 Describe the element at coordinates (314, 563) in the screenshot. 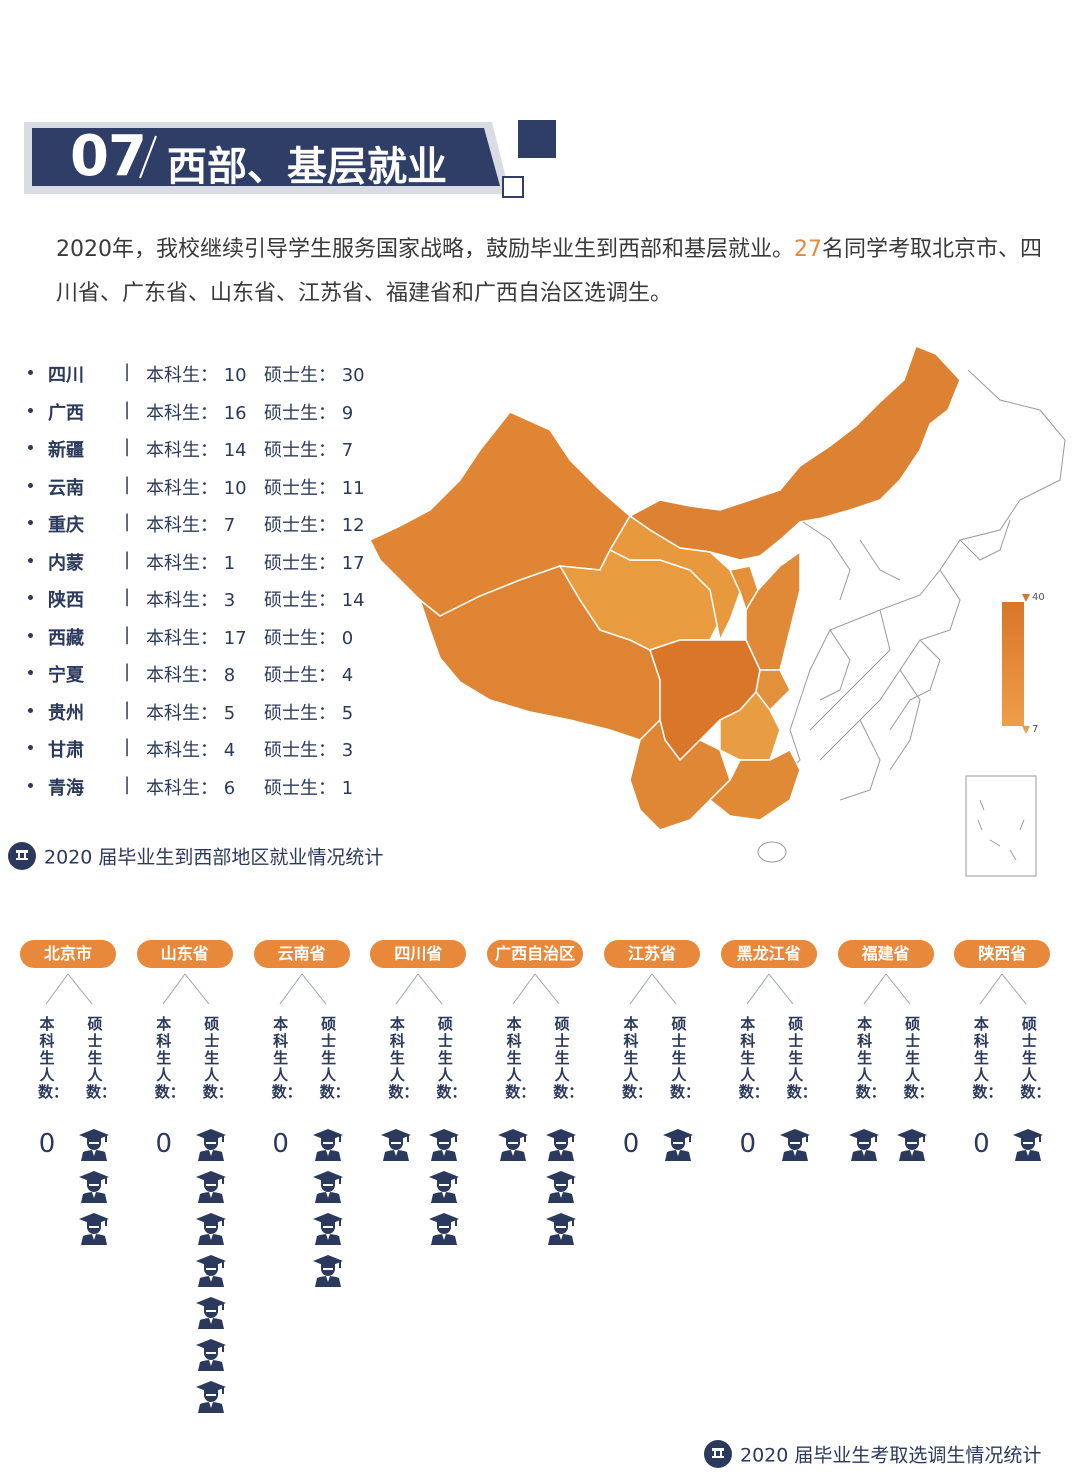

I see `stat-graduate: 硕士生： 17` at that location.